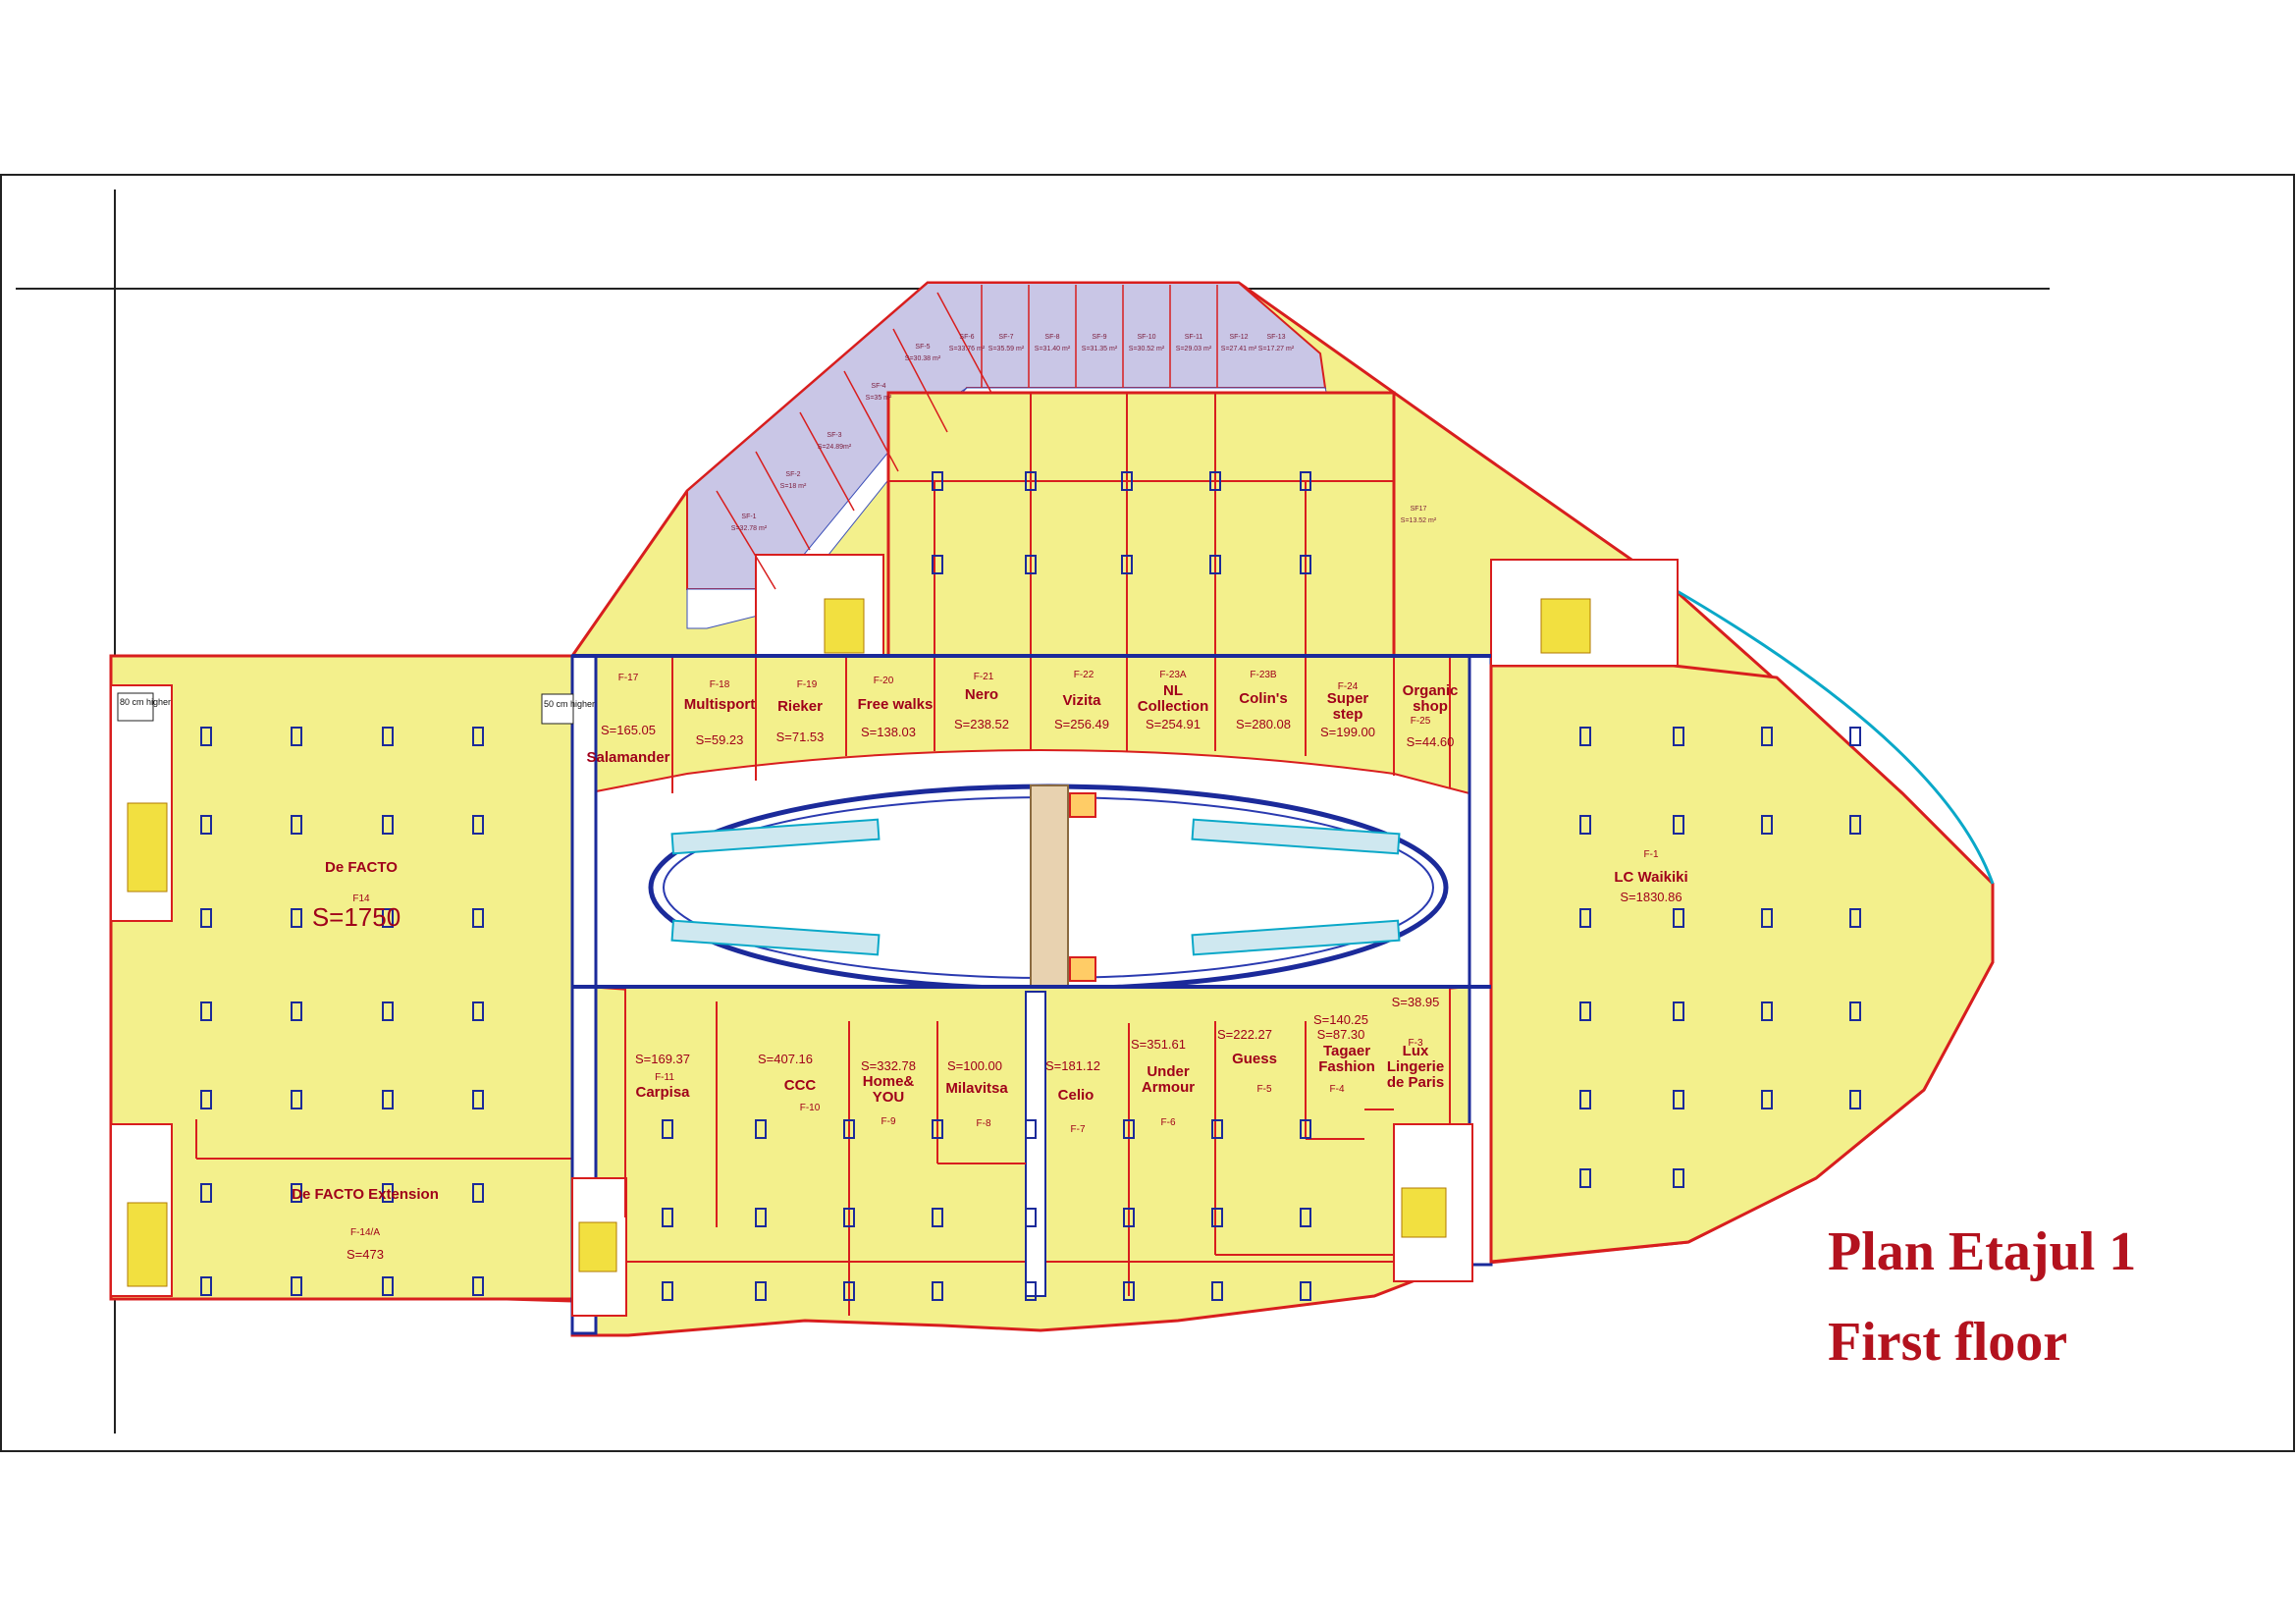 This screenshot has height=1623, width=2296. I want to click on unit-name-milavitsa: Milavitsa, so click(977, 1088).